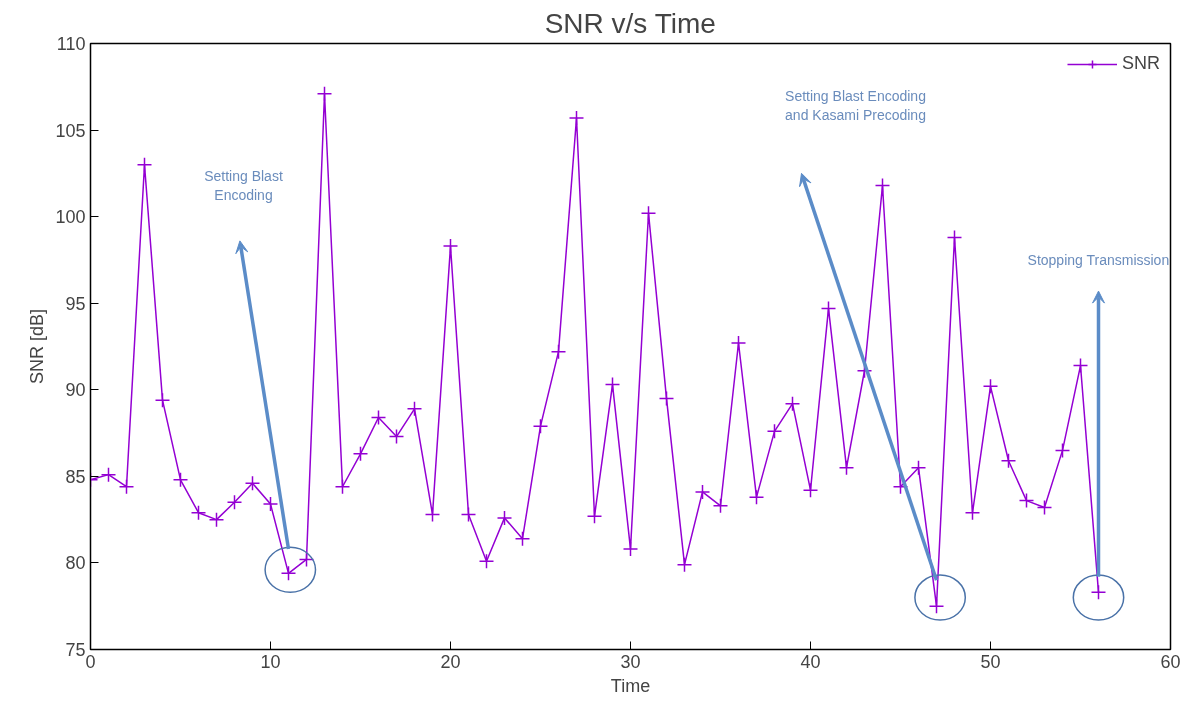  Describe the element at coordinates (630, 661) in the screenshot. I see `x-tick-label: 30` at that location.